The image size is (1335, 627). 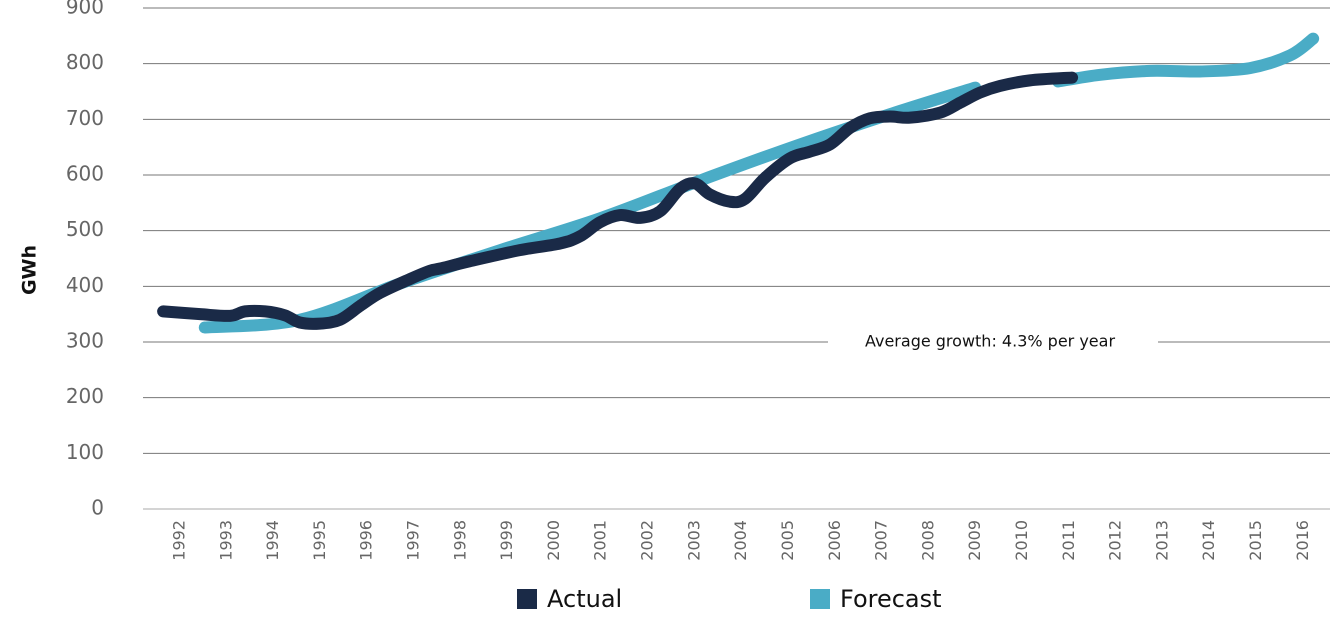 What do you see at coordinates (1021, 540) in the screenshot?
I see `x-tick-label: 2010` at bounding box center [1021, 540].